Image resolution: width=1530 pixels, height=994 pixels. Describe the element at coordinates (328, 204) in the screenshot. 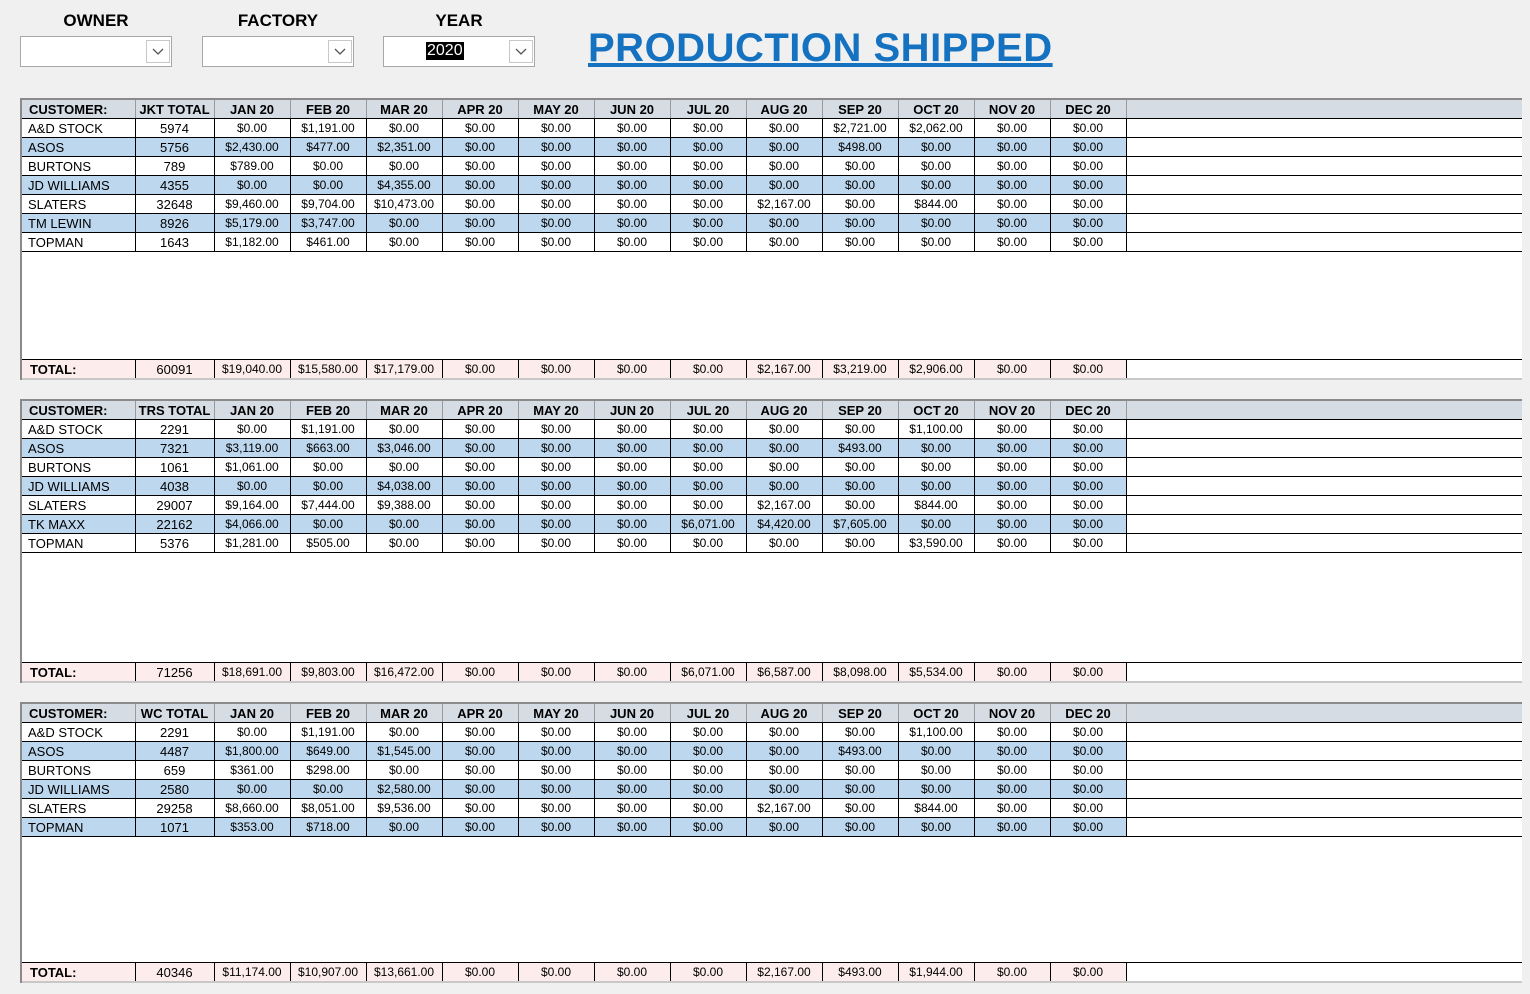

I see `month-cell: $9,704.00` at that location.